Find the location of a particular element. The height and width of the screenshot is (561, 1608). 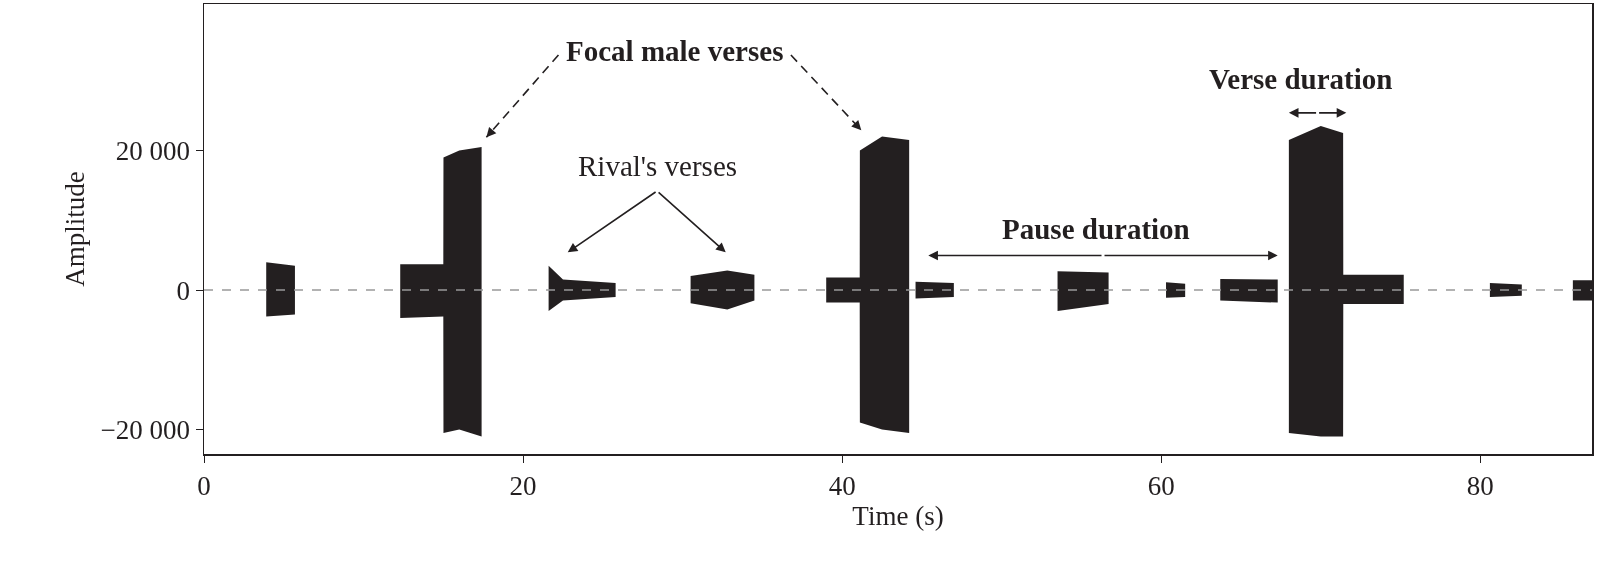

annotation: Focal male verses is located at coordinates (675, 51).